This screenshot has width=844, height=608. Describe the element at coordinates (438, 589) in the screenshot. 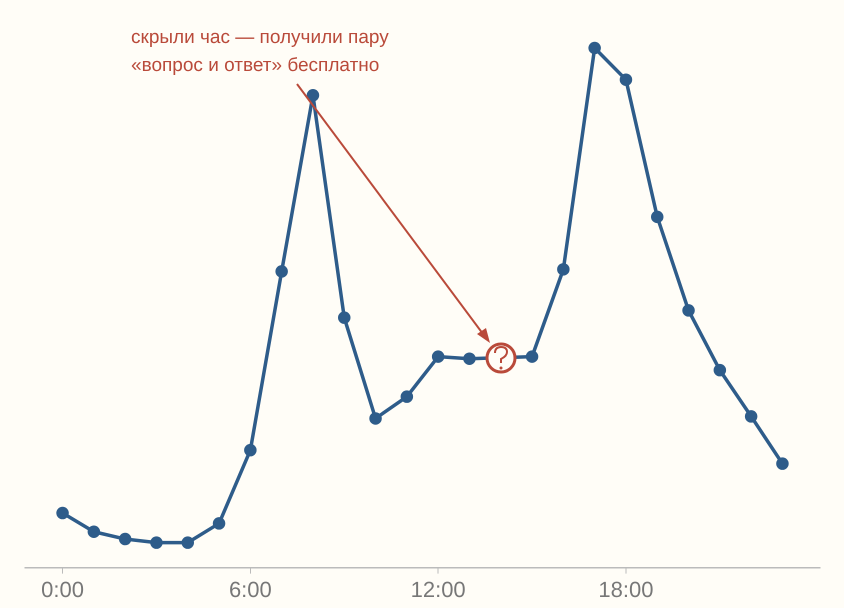

I see `x-tick-label: 12:00` at that location.